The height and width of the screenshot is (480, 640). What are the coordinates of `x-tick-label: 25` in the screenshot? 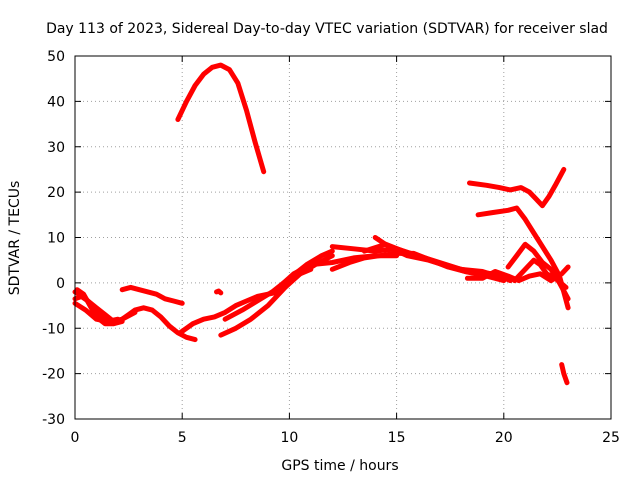 It's located at (611, 438).